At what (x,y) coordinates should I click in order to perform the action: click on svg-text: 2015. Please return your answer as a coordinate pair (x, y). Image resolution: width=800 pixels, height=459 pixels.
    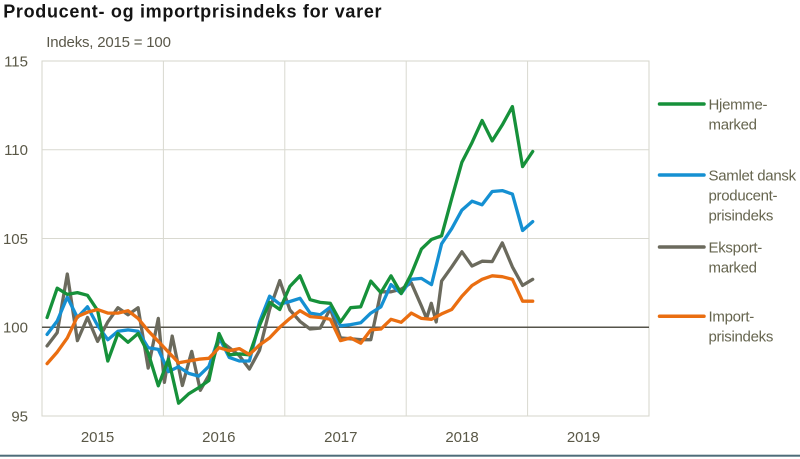
    Looking at the image, I should click on (97, 437).